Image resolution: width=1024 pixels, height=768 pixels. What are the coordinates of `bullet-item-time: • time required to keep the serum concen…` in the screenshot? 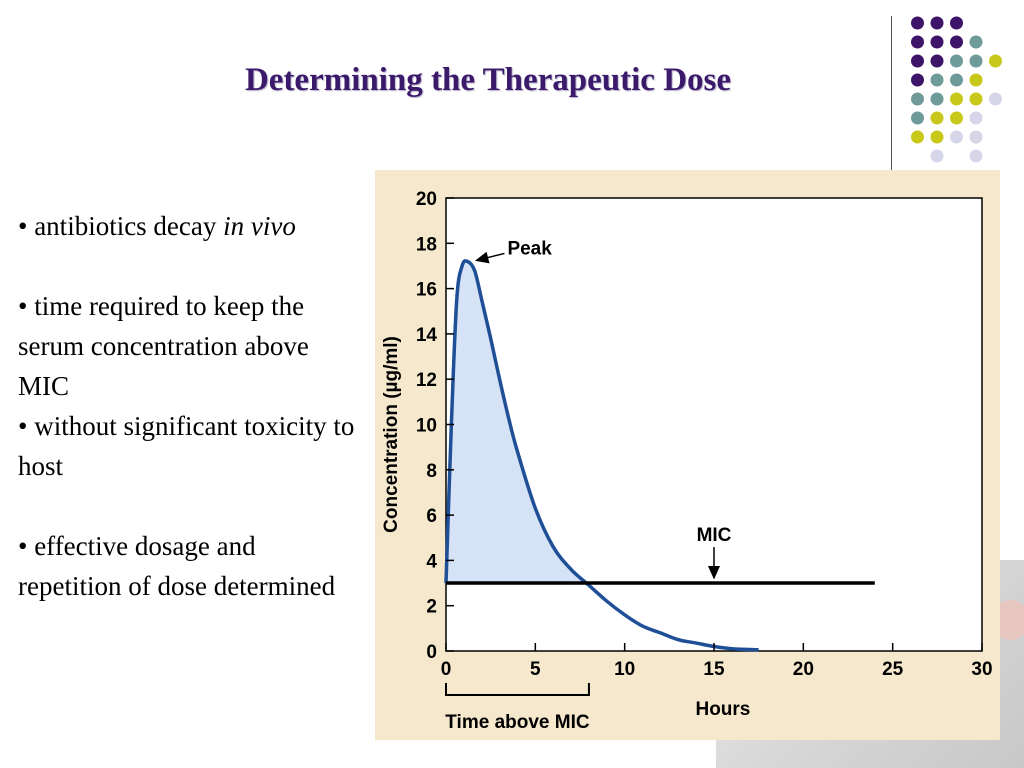 It's located at (163, 346).